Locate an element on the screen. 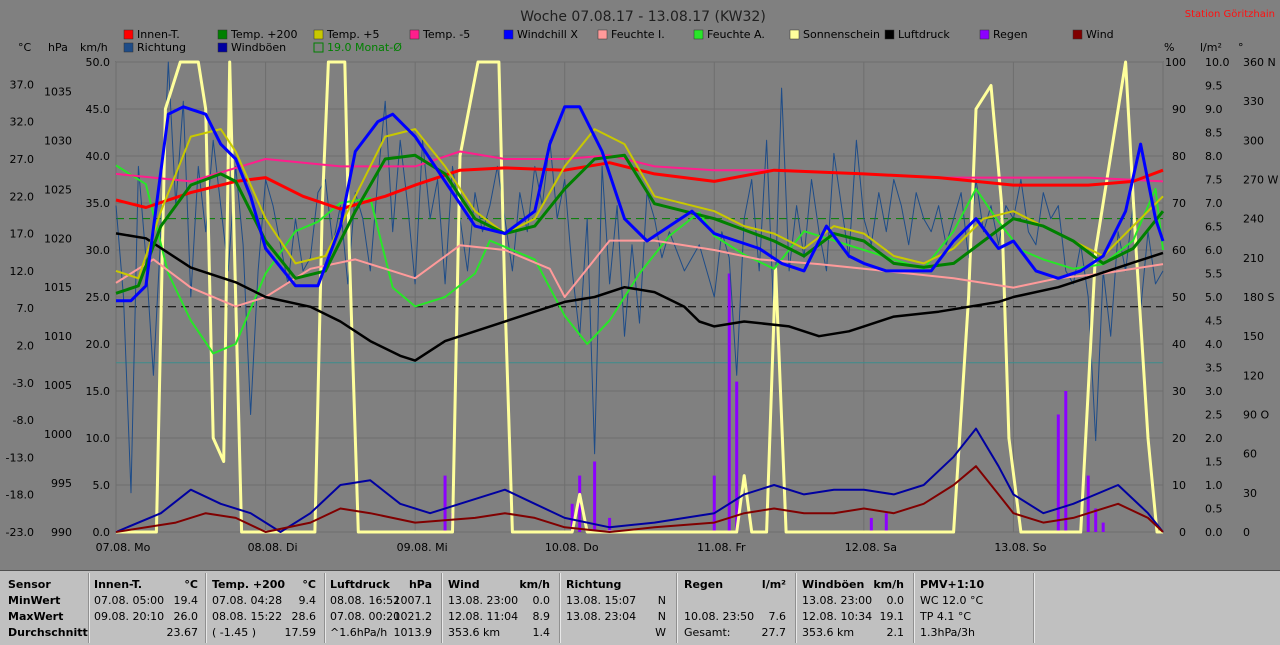 The width and height of the screenshot is (1280, 645). humidity-tick-label: 90 is located at coordinates (1179, 109).